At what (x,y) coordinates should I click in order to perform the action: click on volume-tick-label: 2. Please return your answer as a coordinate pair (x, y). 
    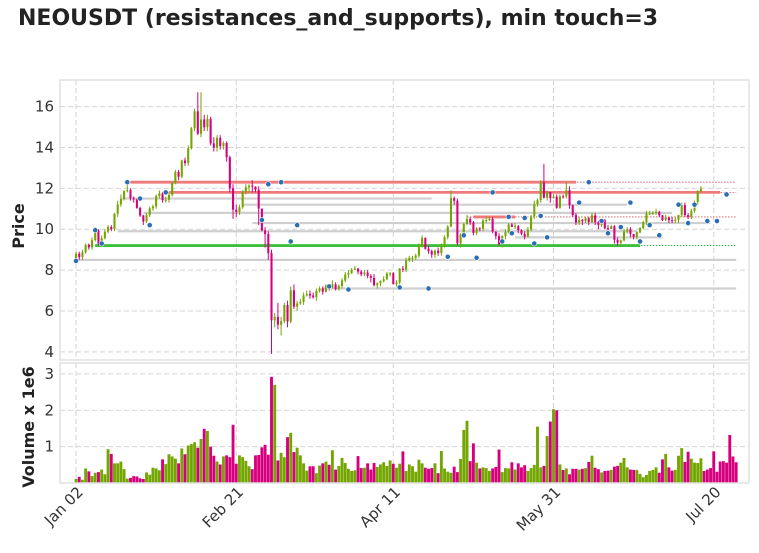
    Looking at the image, I should click on (49, 410).